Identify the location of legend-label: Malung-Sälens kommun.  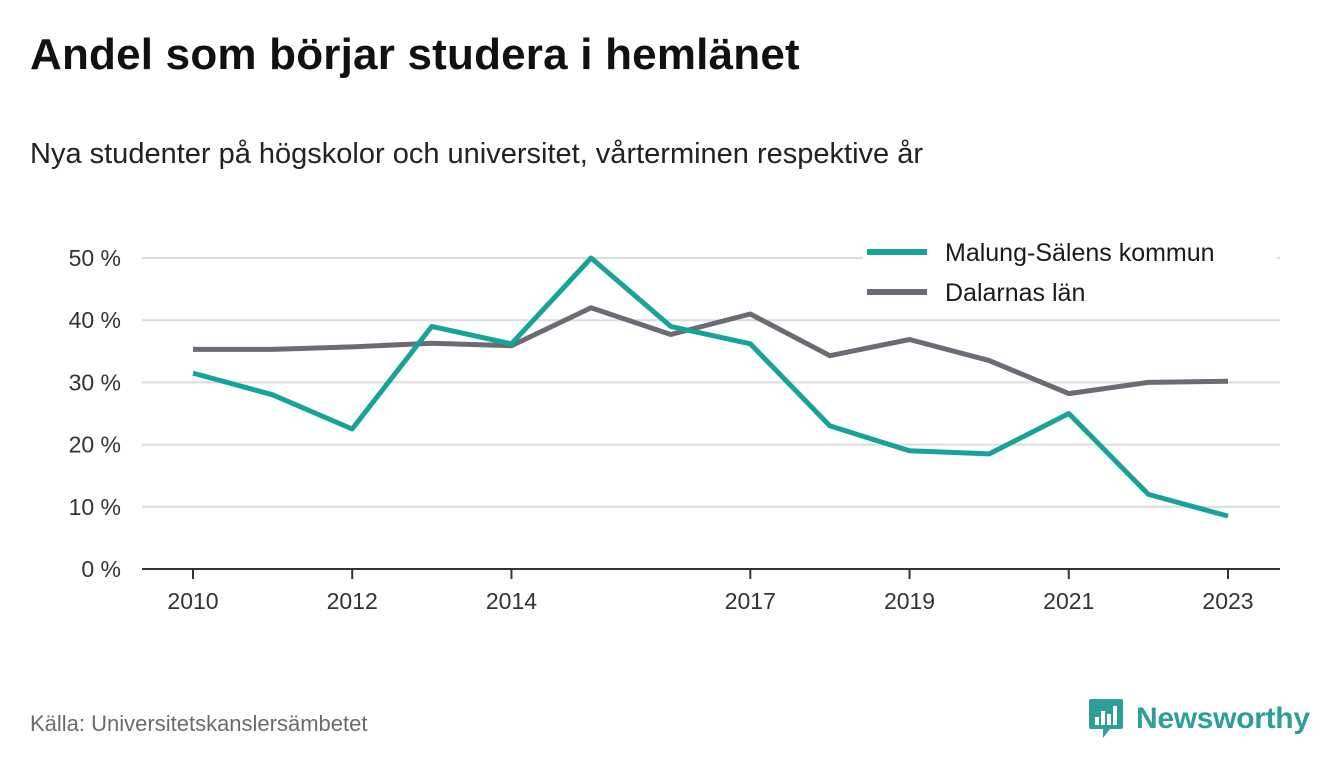
(1080, 253).